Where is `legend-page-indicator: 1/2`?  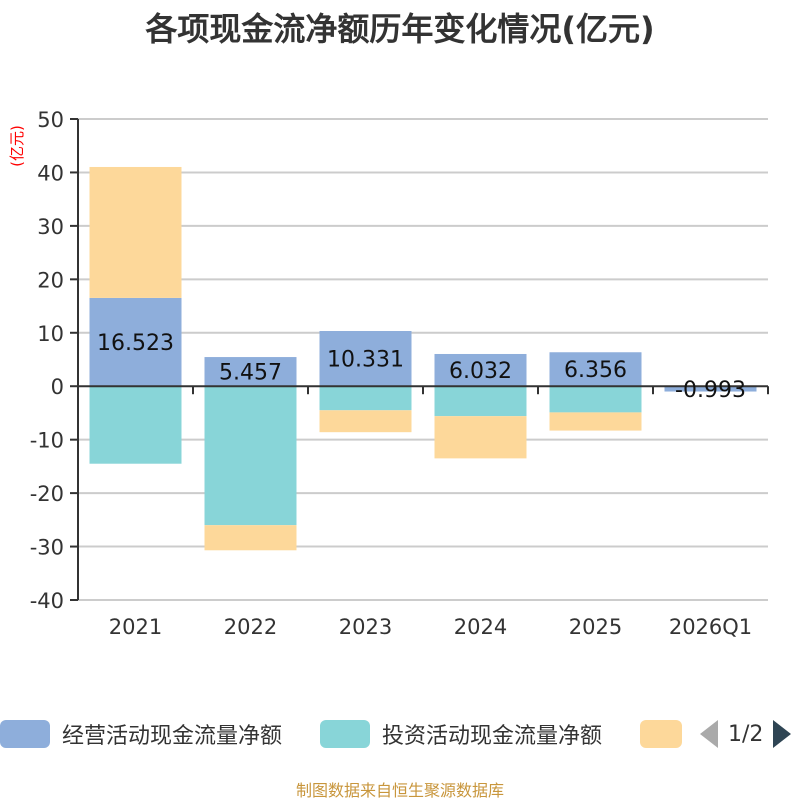
legend-page-indicator: 1/2 is located at coordinates (746, 734).